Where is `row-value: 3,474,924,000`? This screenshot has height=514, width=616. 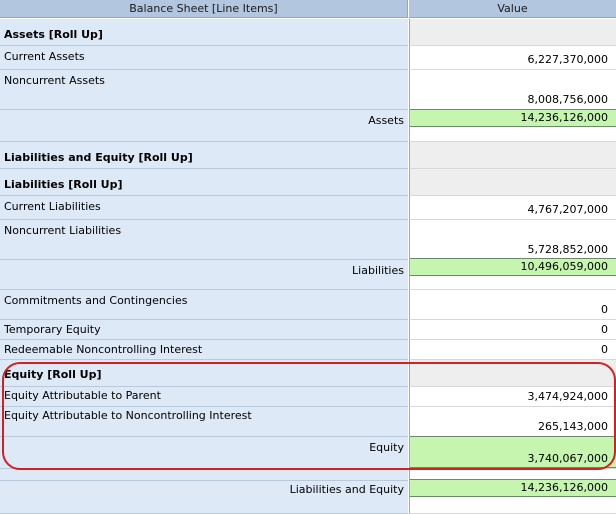
row-value: 3,474,924,000 is located at coordinates (567, 396).